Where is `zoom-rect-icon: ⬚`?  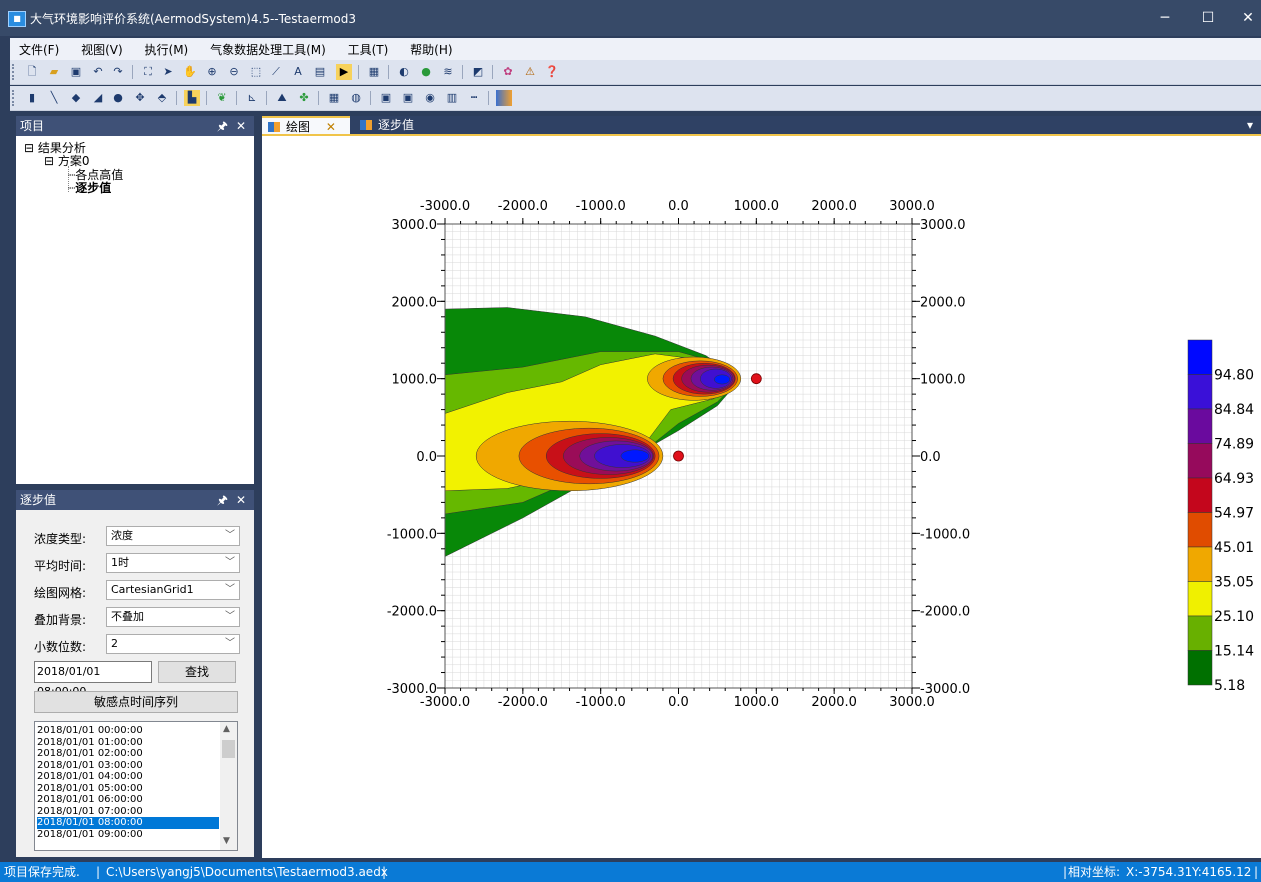 zoom-rect-icon: ⬚ is located at coordinates (256, 71).